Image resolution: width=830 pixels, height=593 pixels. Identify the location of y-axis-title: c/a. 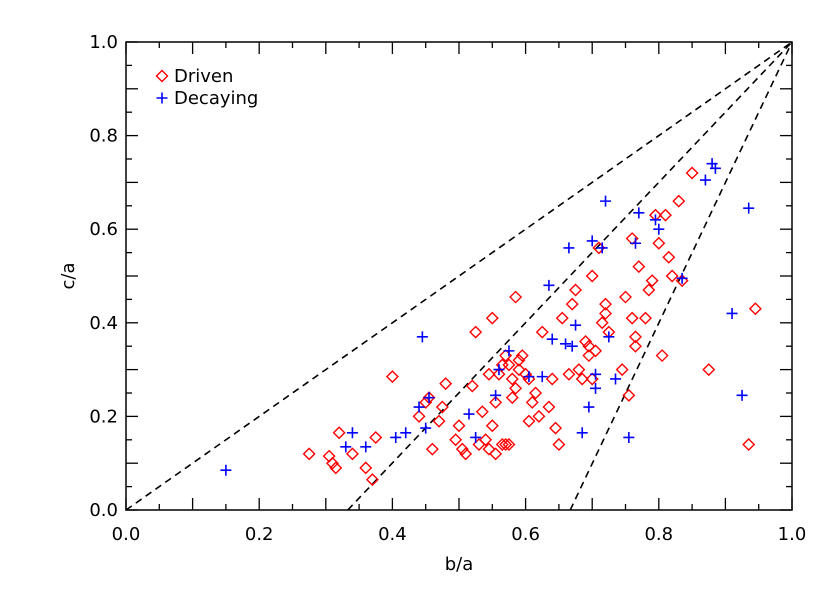
(68, 276).